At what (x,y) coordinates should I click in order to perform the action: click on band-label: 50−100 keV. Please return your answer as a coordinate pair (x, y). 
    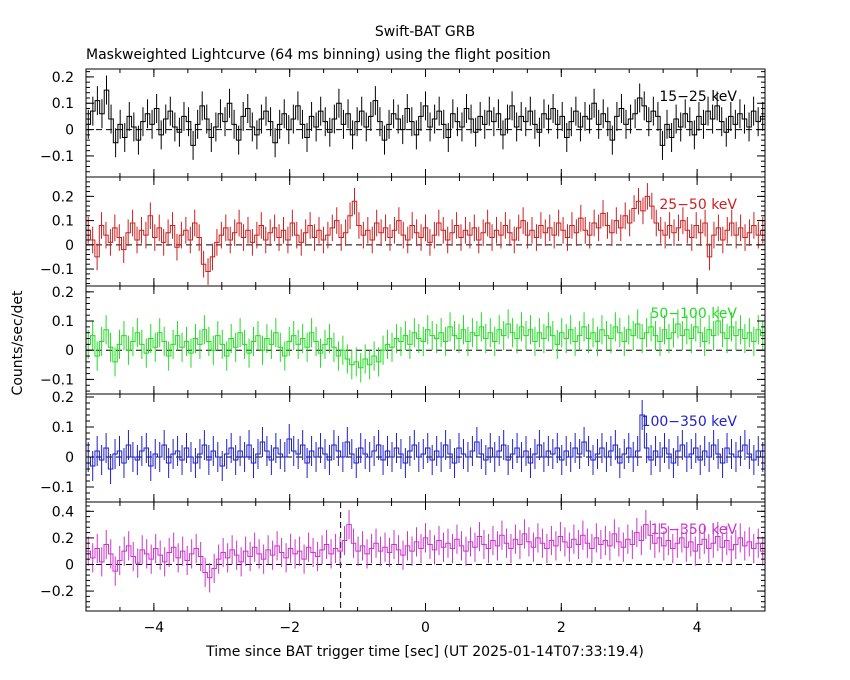
    Looking at the image, I should click on (693, 314).